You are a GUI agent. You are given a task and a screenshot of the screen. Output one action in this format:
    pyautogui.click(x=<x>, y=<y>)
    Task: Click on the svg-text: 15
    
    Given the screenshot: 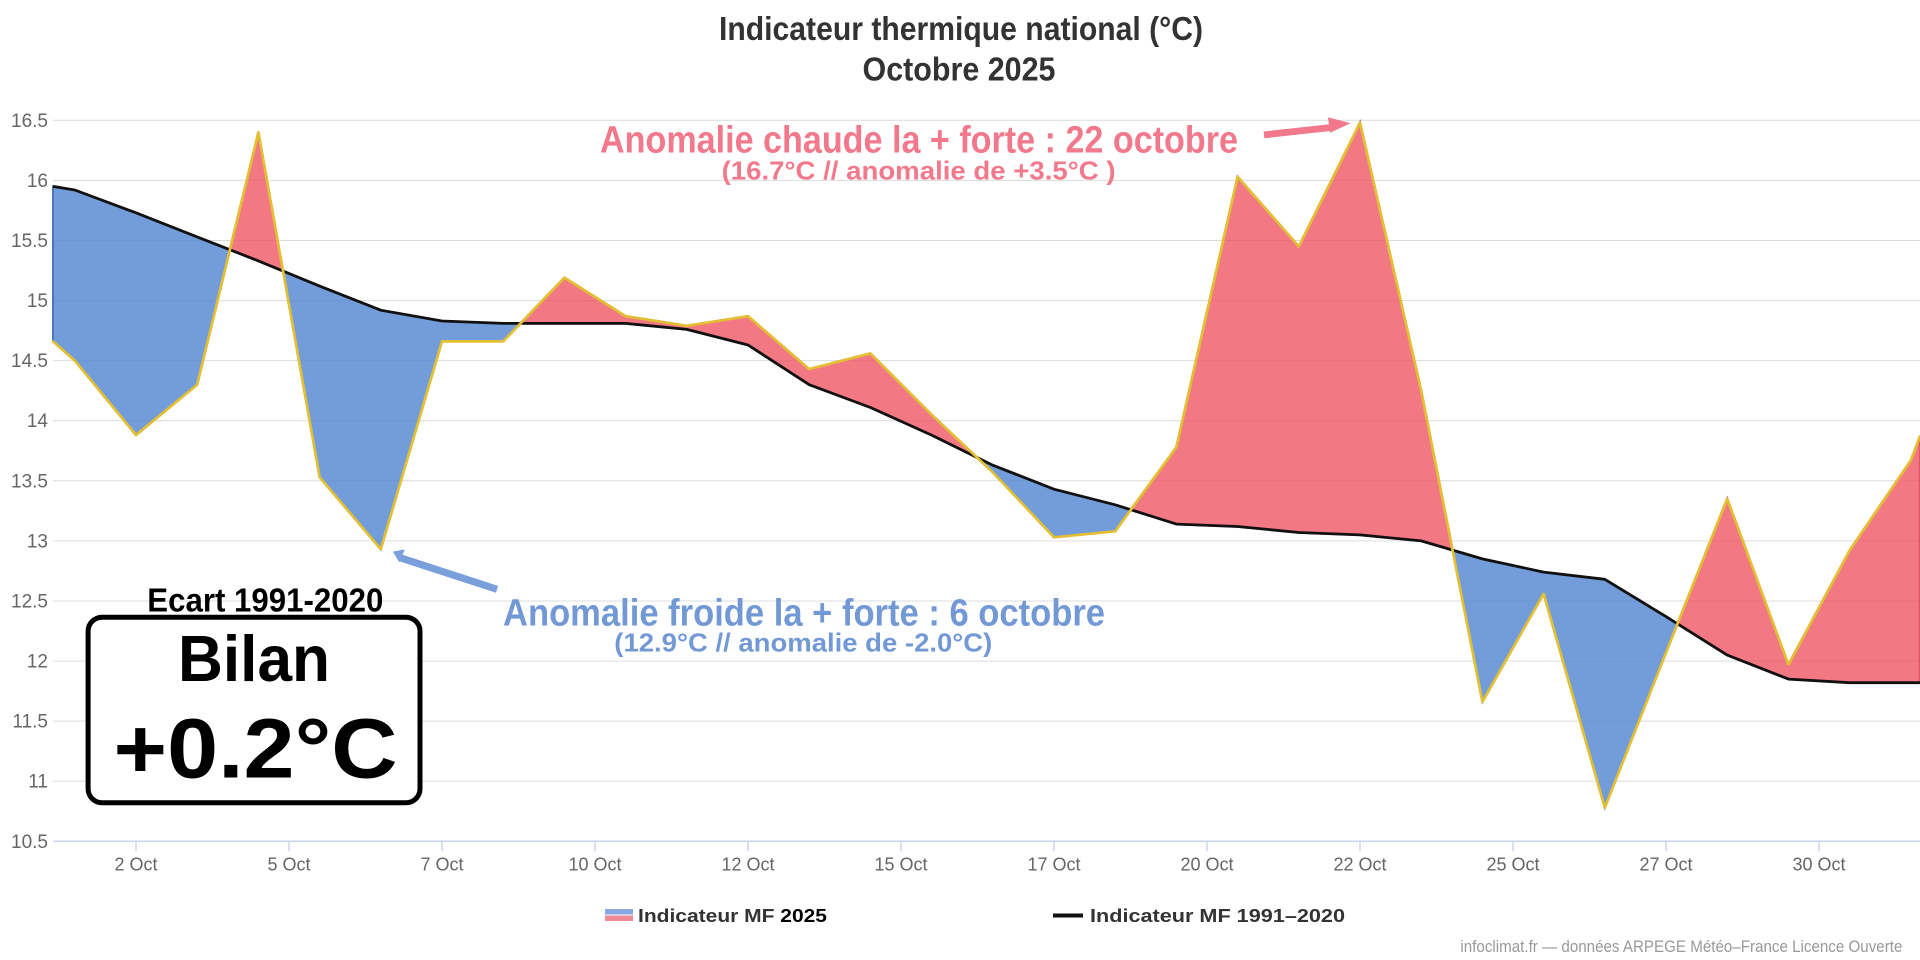 What is the action you would take?
    pyautogui.click(x=37, y=301)
    